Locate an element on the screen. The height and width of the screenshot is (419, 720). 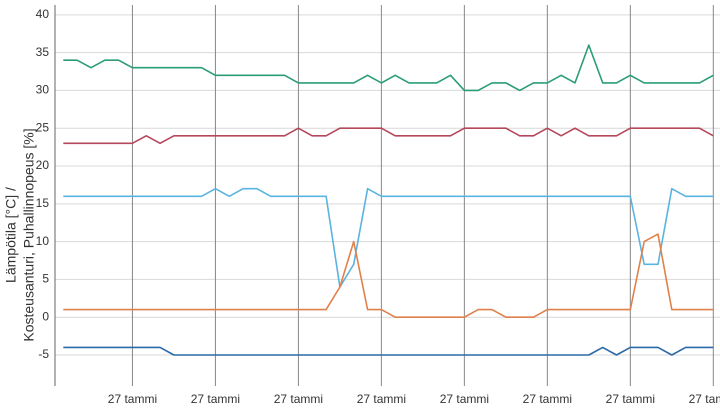
y-tick-label: 10 is located at coordinates (43, 241).